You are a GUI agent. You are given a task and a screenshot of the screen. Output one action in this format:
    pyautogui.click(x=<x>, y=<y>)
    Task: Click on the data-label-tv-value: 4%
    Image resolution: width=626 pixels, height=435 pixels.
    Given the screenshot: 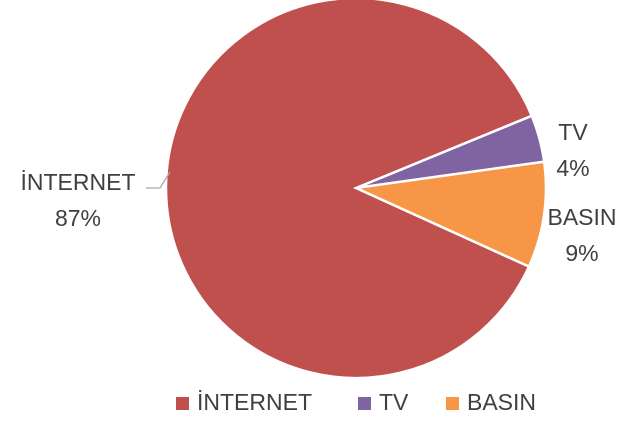 What is the action you would take?
    pyautogui.click(x=572, y=168)
    